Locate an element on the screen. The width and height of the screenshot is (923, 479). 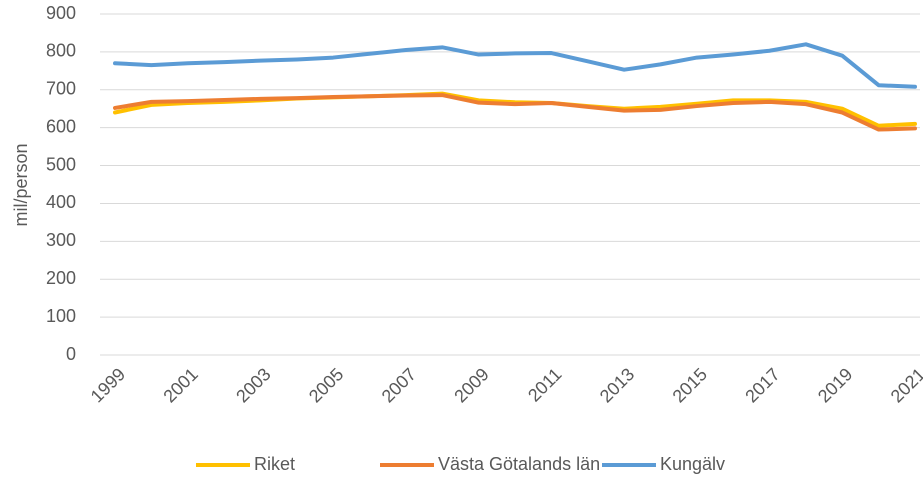
y-tick-label: 700 is located at coordinates (61, 89).